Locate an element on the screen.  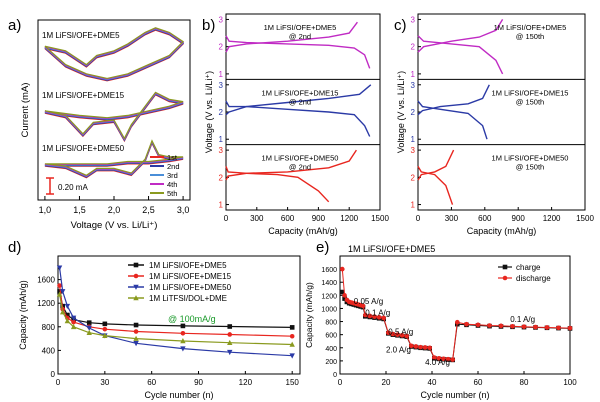
subpanel-label: 1M LiFSI/OFE+DME15 is located at coordinates (530, 92).